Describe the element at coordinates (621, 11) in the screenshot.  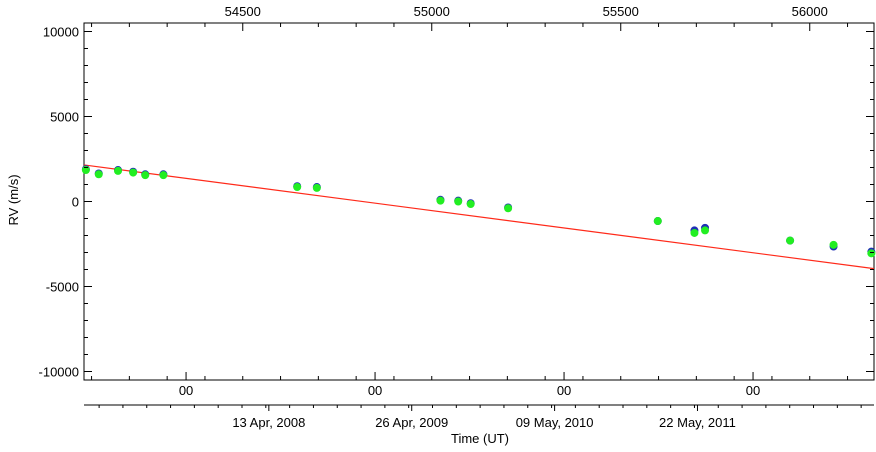
I see `top-tick-label: 55500` at that location.